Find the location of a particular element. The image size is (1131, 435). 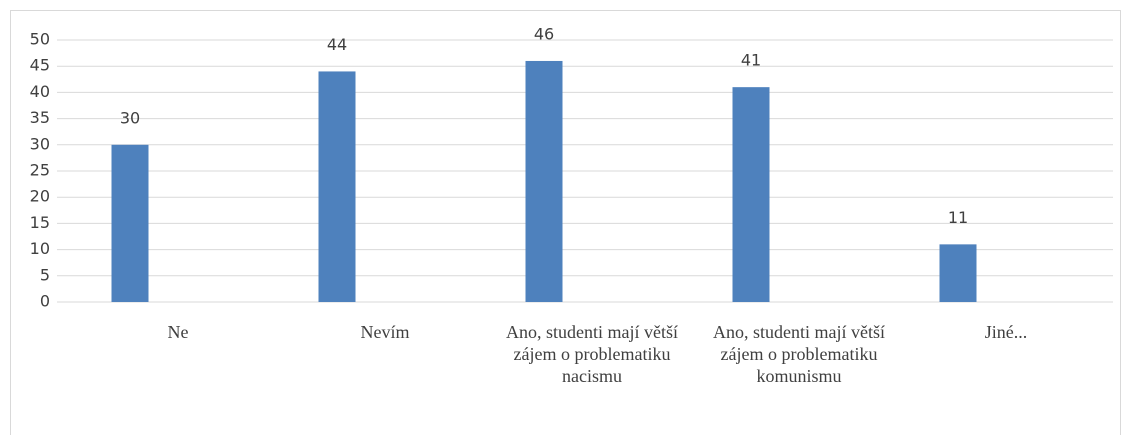

y-tick-label: 0 is located at coordinates (45, 301).